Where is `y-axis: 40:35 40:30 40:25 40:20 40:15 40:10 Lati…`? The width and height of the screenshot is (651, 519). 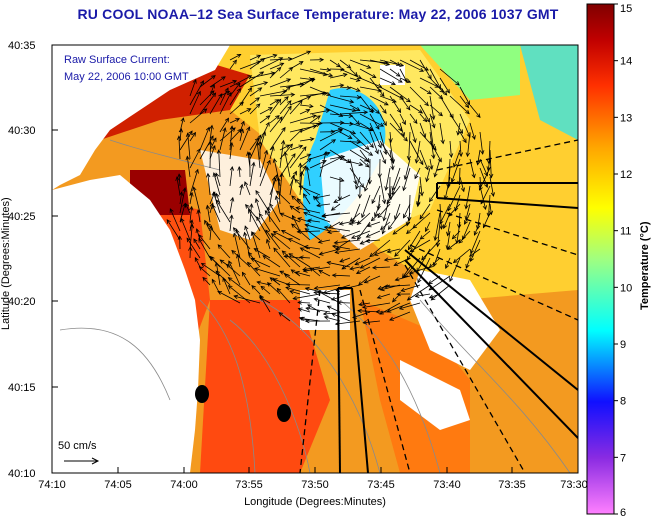
y-axis: 40:35 40:30 40:25 40:20 40:15 40:10 Lati… is located at coordinates (29, 260).